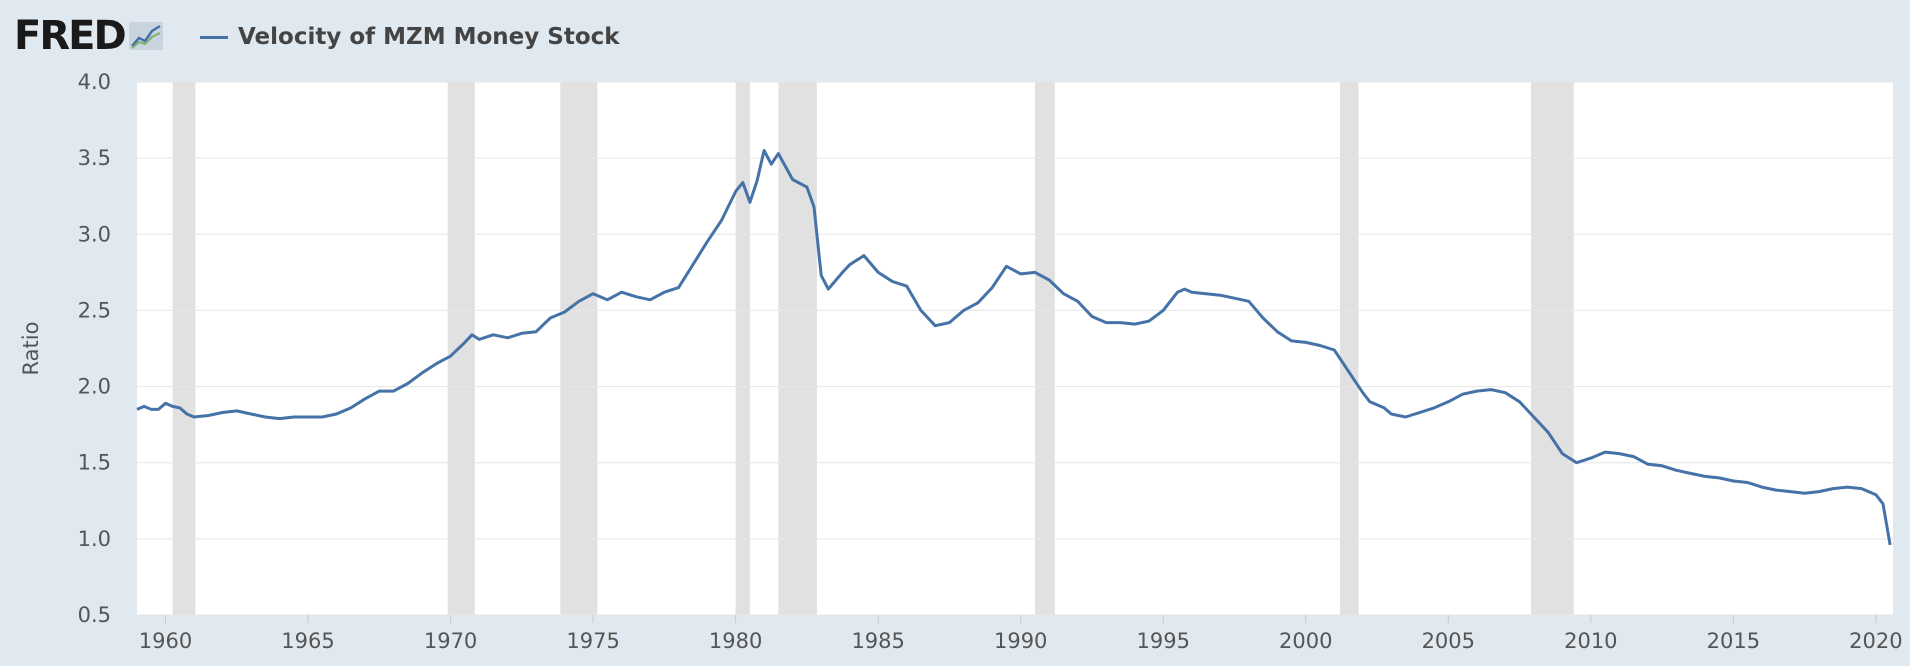 The height and width of the screenshot is (666, 1910). Describe the element at coordinates (1590, 641) in the screenshot. I see `x-tick-label: 2010` at that location.